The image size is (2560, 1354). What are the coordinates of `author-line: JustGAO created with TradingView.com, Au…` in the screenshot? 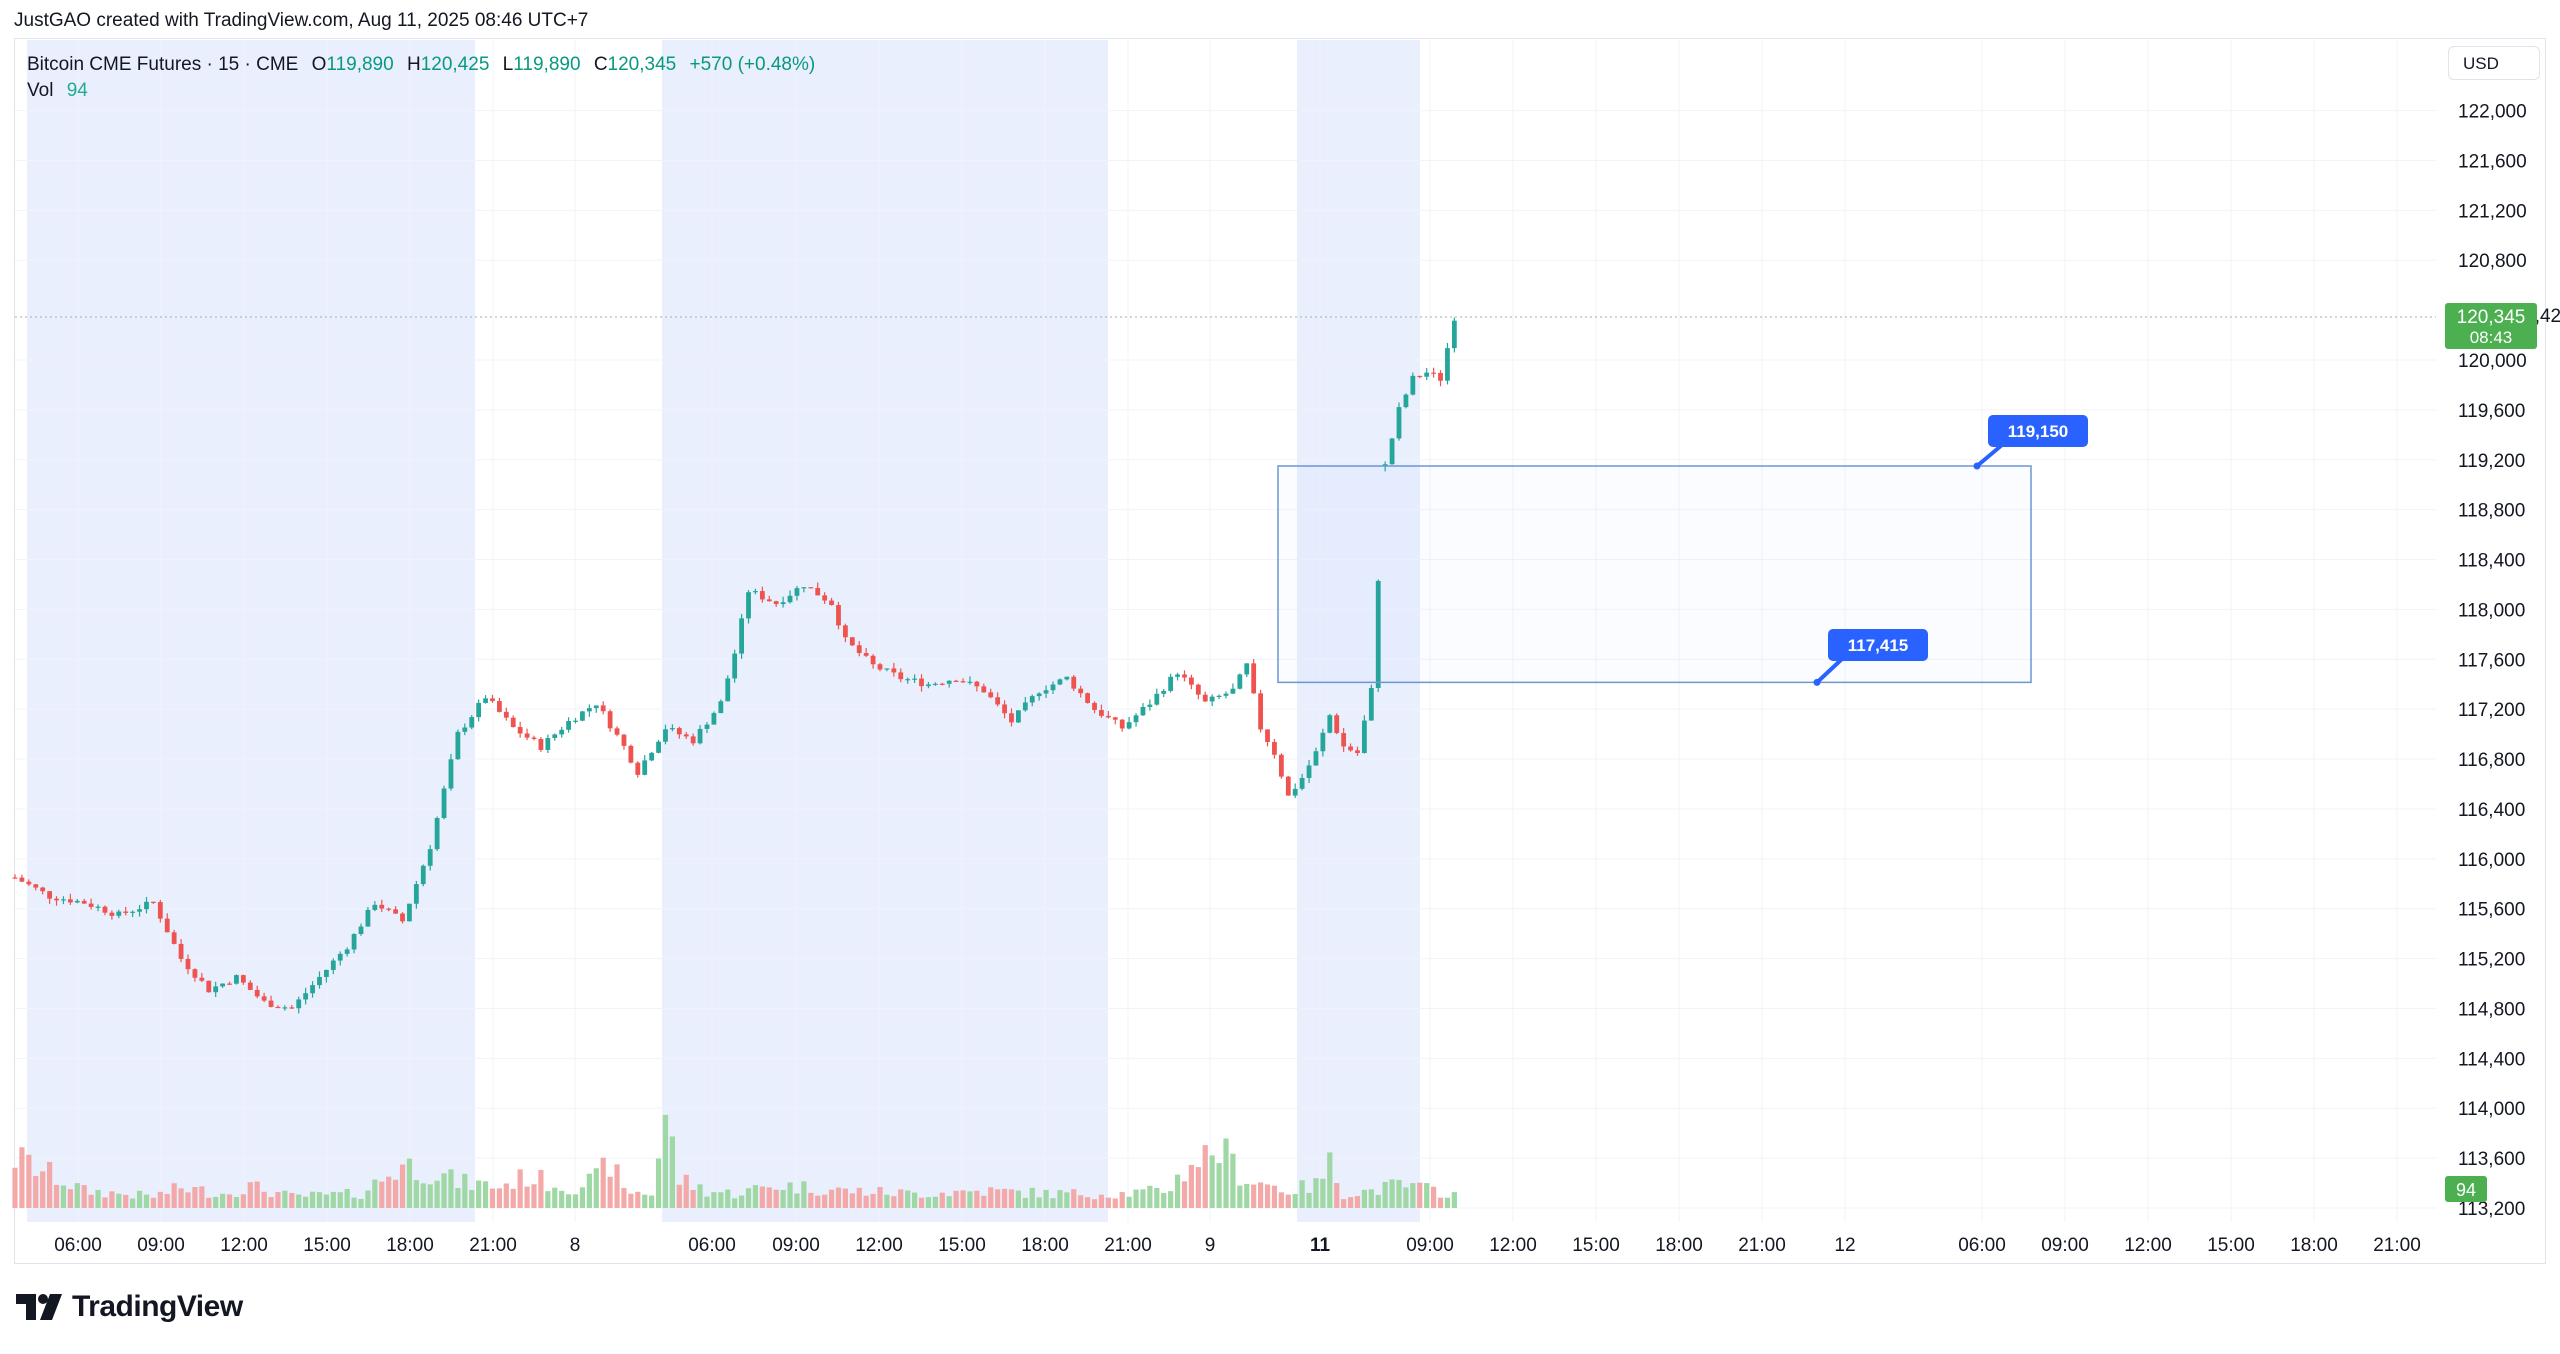 It's located at (301, 20).